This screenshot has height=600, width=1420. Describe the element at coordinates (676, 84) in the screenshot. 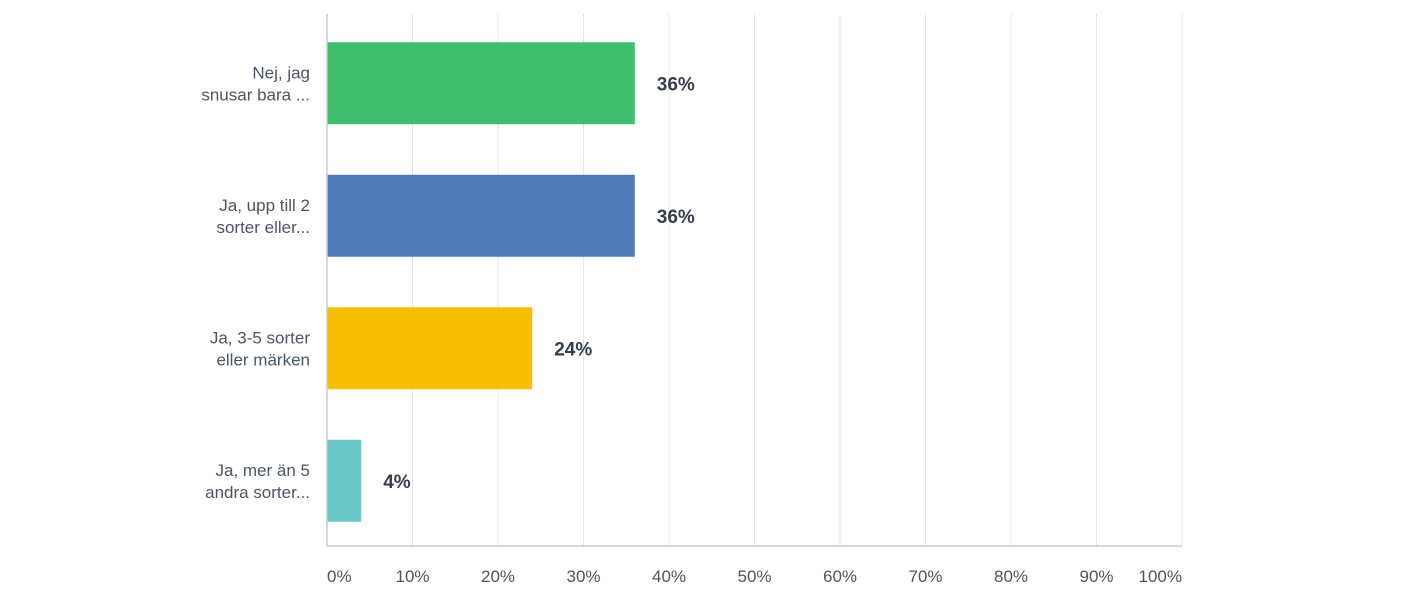

I see `value-label-1: 36%` at that location.